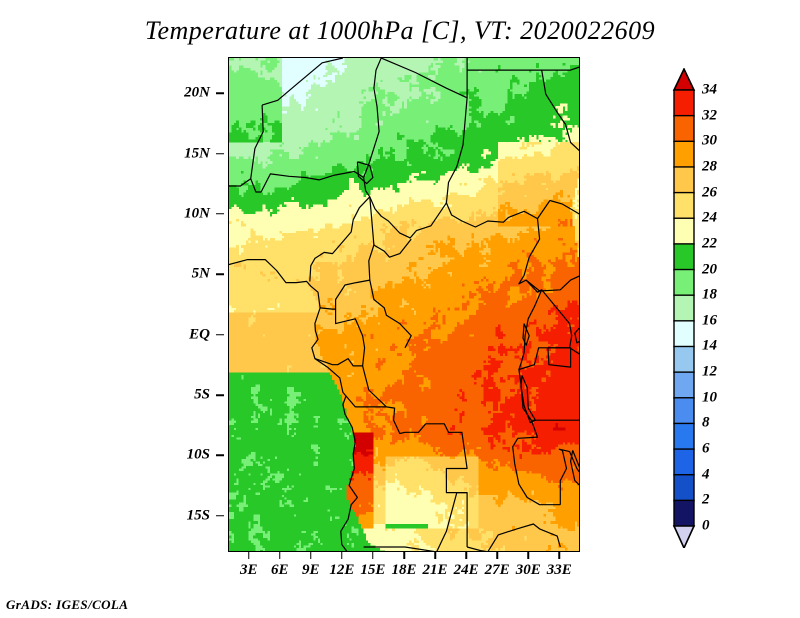  Describe the element at coordinates (197, 153) in the screenshot. I see `y-tick-label: 15N` at that location.